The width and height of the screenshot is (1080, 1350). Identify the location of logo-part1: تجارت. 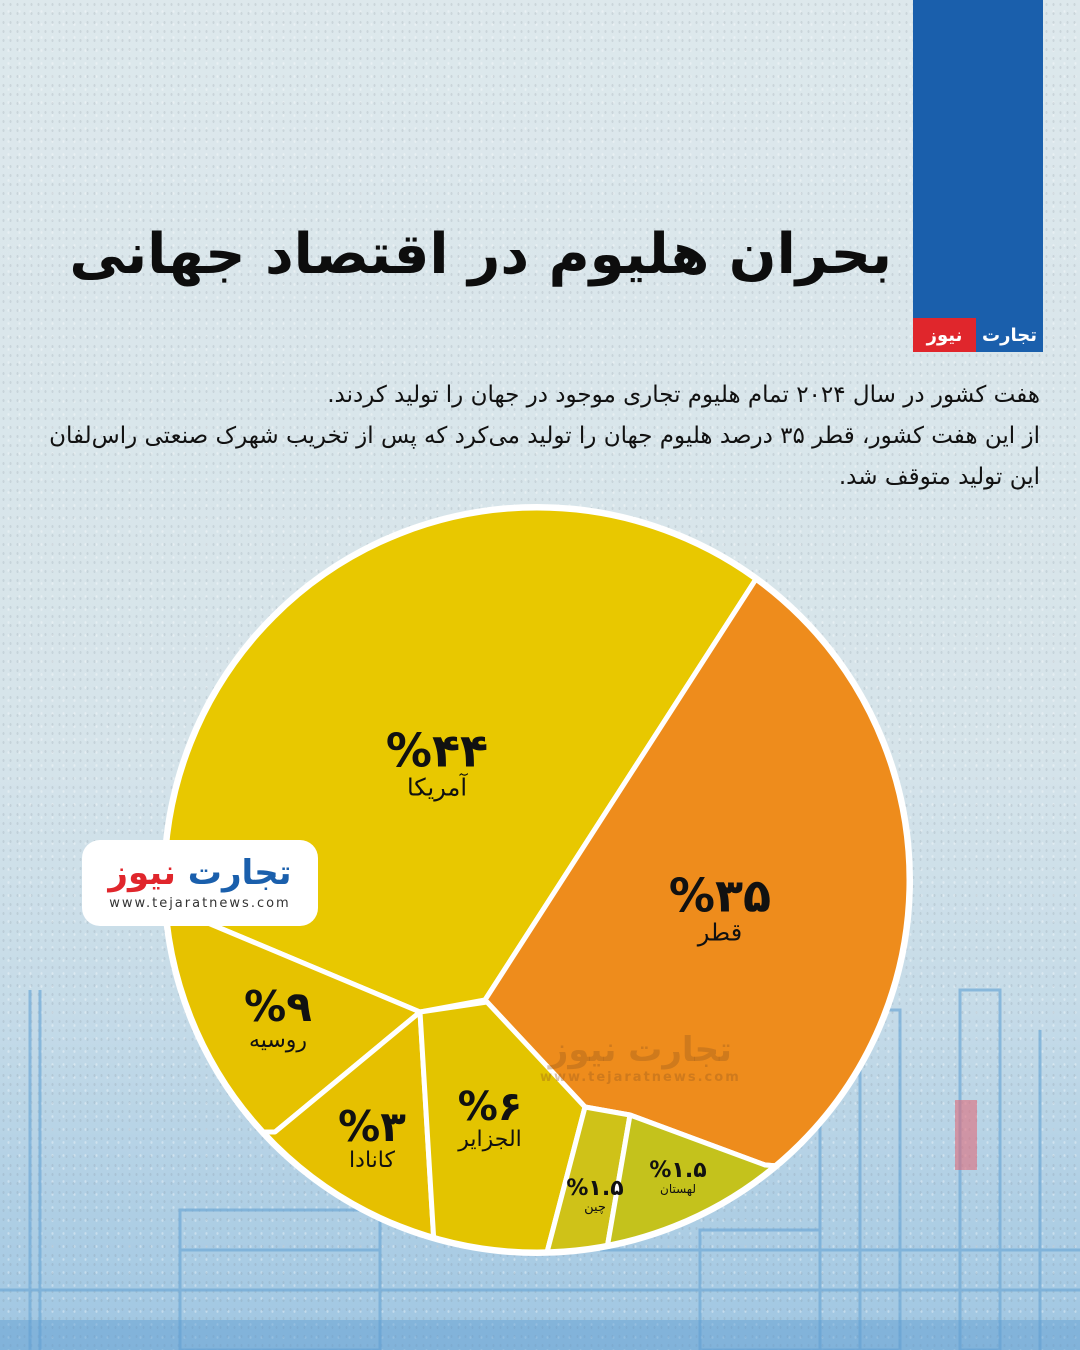
(239, 872).